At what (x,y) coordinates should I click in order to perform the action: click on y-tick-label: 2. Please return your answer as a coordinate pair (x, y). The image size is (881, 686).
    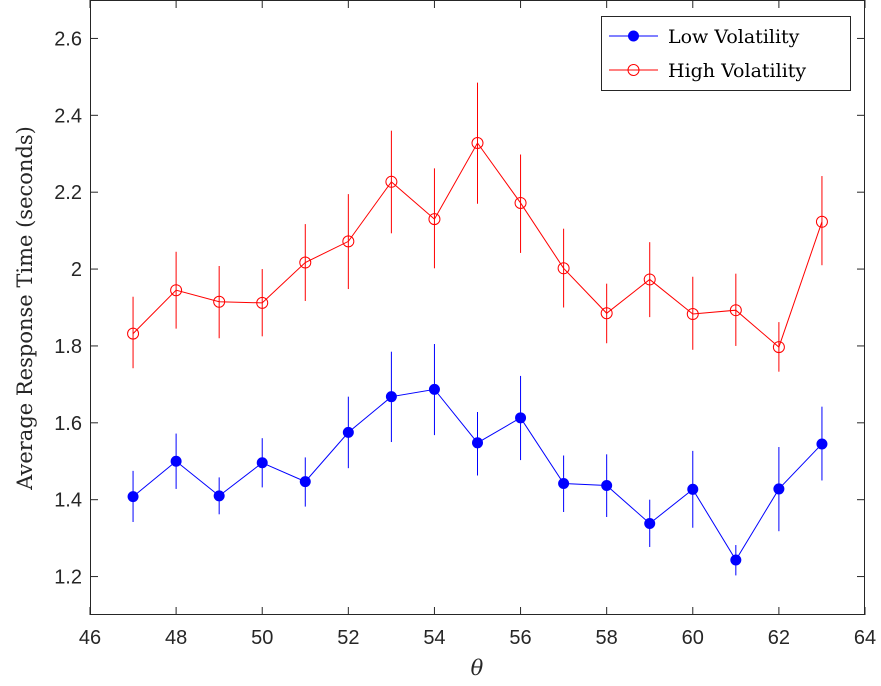
    Looking at the image, I should click on (76, 270).